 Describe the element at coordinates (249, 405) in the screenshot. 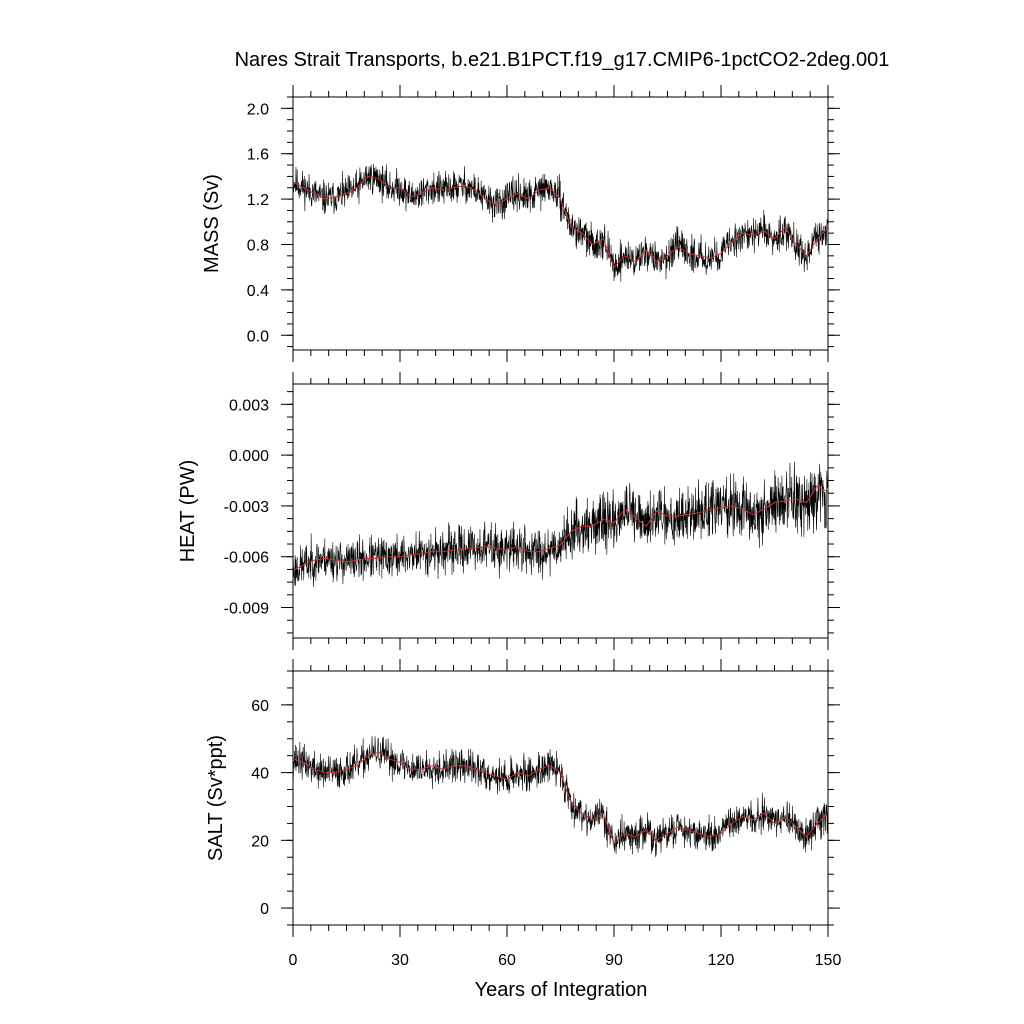

I see `y-tick-label: 0.003` at that location.